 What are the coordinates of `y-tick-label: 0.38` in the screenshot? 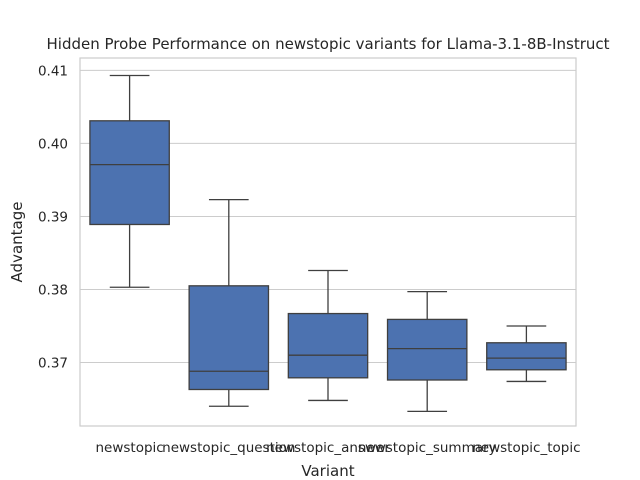 It's located at (53, 290).